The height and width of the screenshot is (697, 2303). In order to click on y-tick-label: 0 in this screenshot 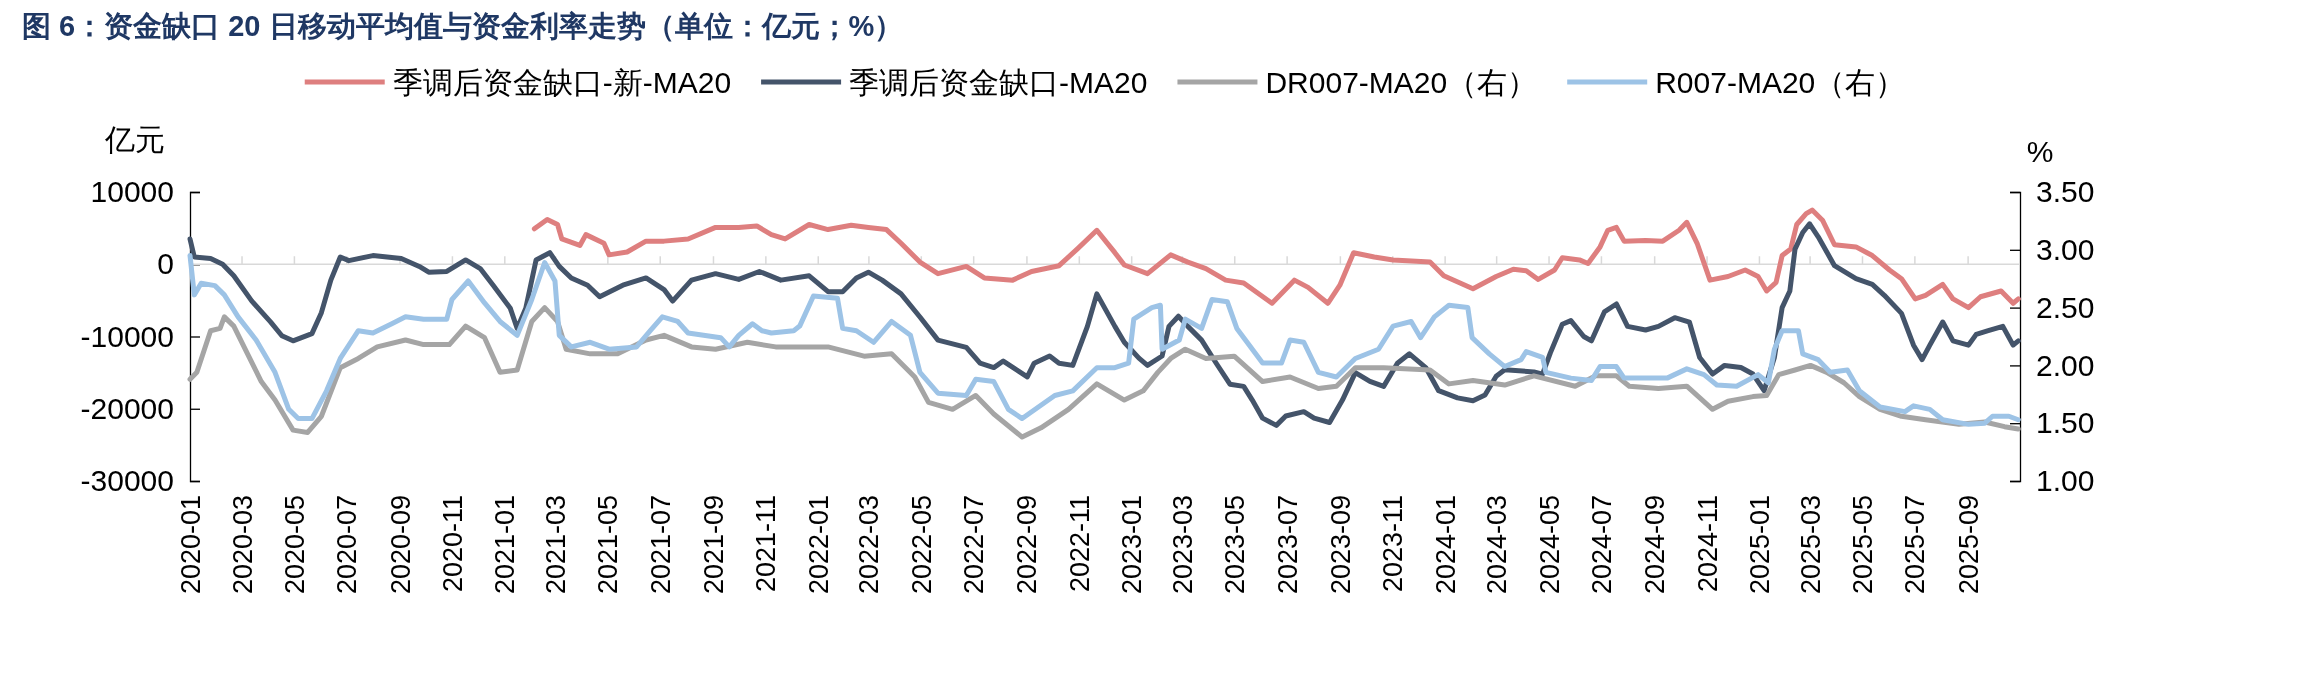, I will do `click(165, 264)`.